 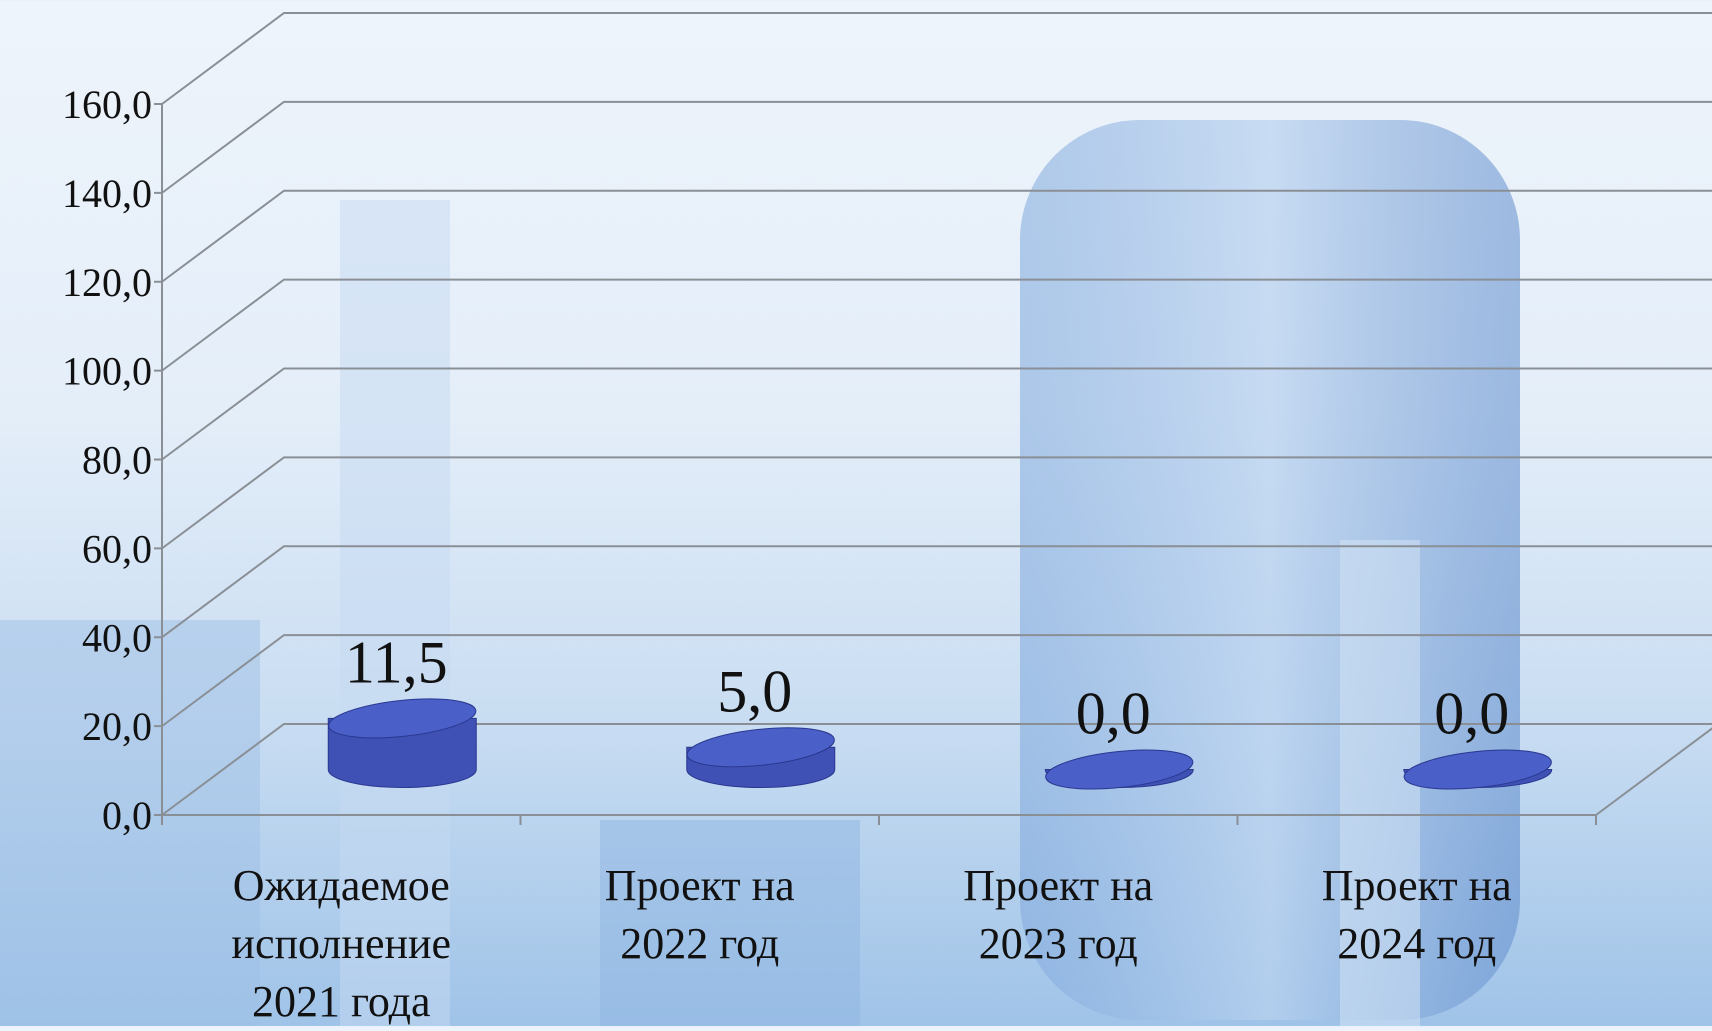 I want to click on y-tick-label: 160,0, so click(x=107, y=104).